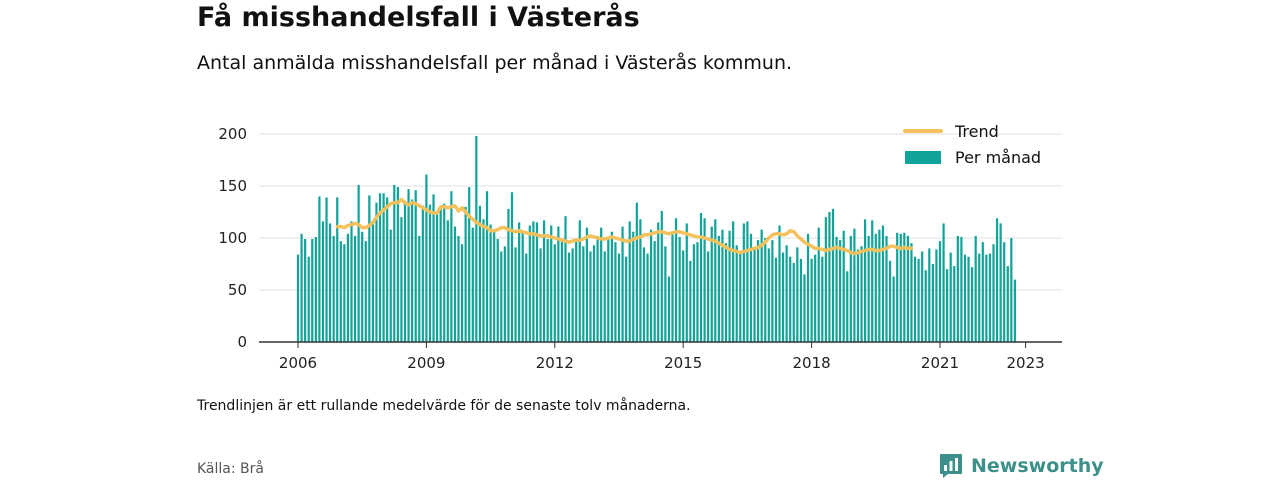 The width and height of the screenshot is (1280, 480). What do you see at coordinates (940, 363) in the screenshot?
I see `x-tick-label: 2021` at bounding box center [940, 363].